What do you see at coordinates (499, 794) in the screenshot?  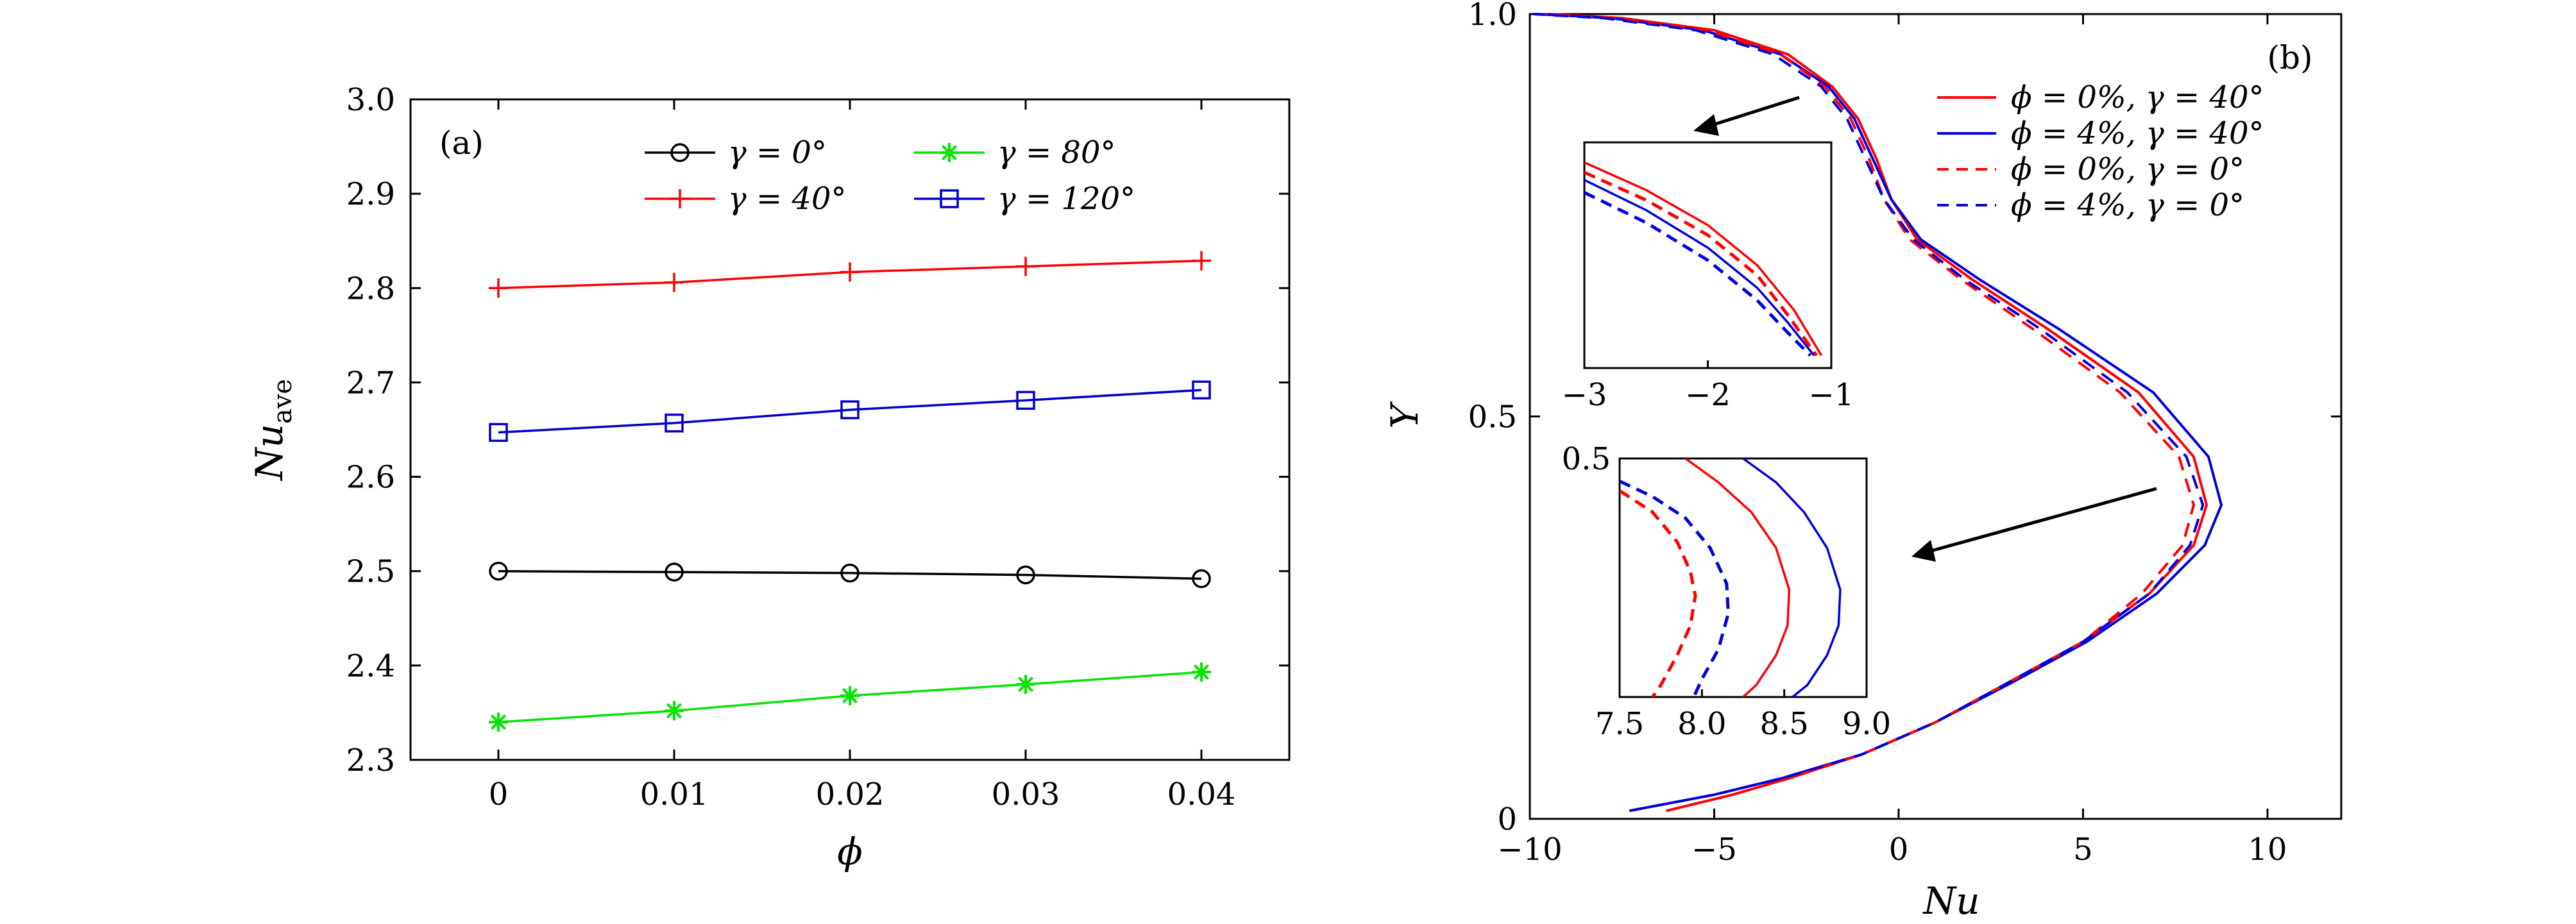 I see `x-tick-label-a: 0` at bounding box center [499, 794].